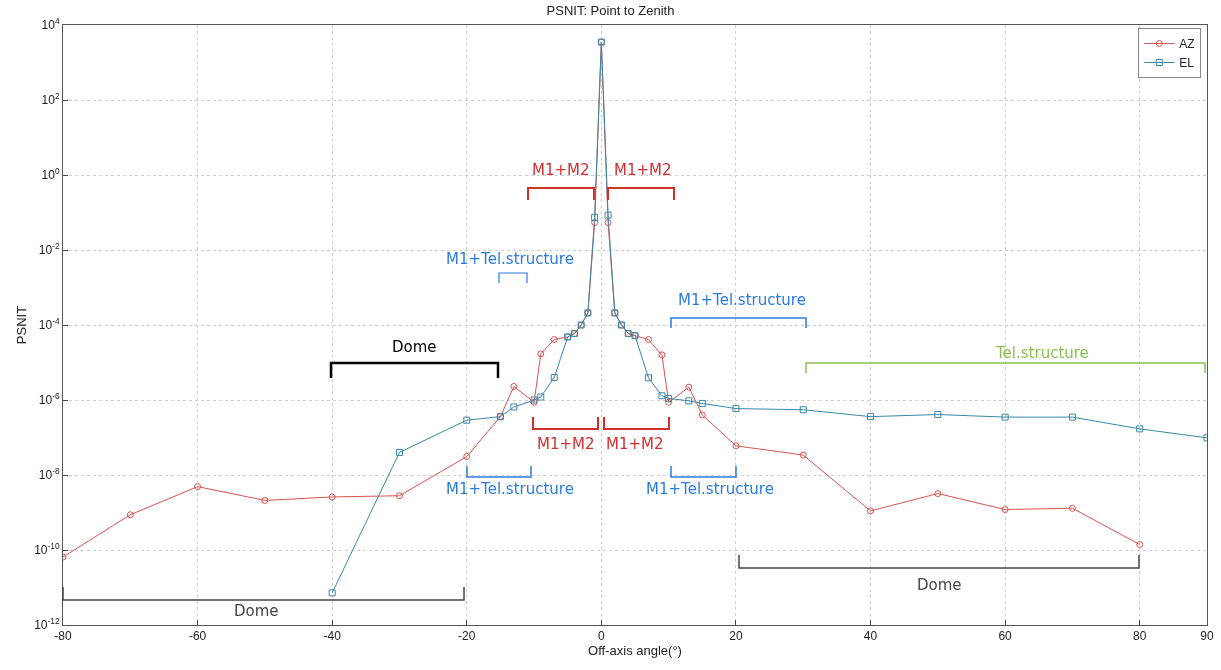 This screenshot has width=1221, height=670. I want to click on x-tick-label: 60, so click(1005, 636).